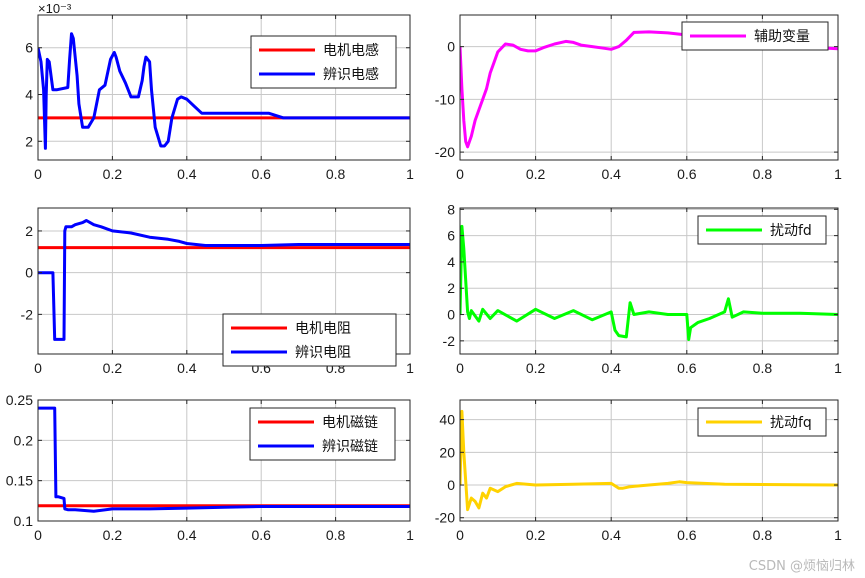  I want to click on legend-label: 电机电感, so click(351, 50).